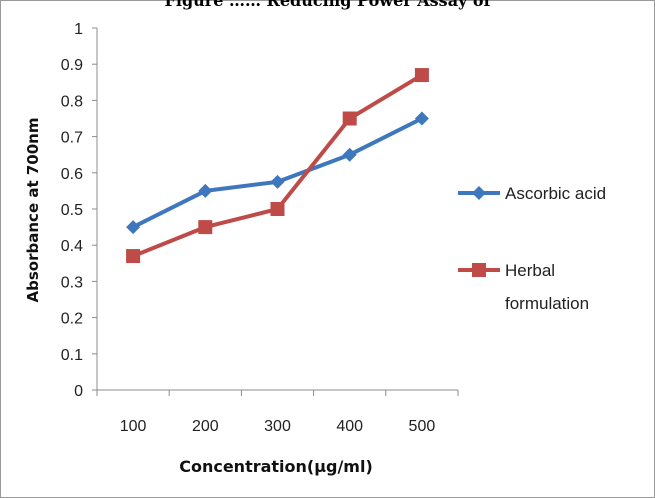  I want to click on y-tick-label: 0.2, so click(72, 319).